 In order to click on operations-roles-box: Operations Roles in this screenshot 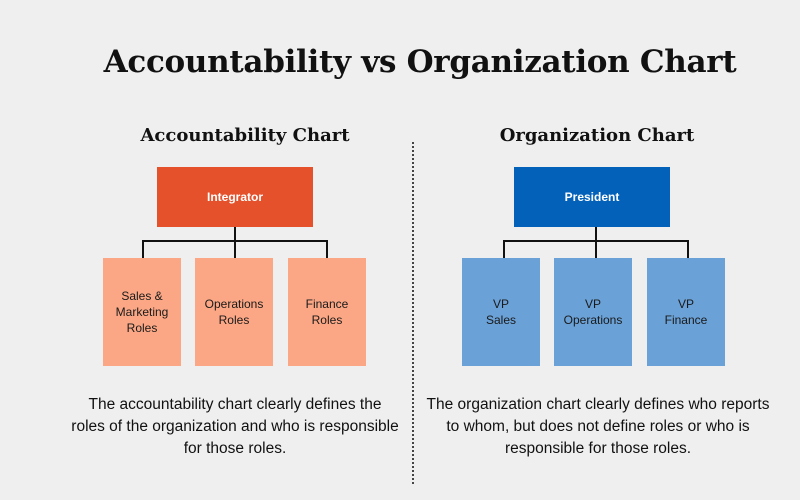, I will do `click(234, 312)`.